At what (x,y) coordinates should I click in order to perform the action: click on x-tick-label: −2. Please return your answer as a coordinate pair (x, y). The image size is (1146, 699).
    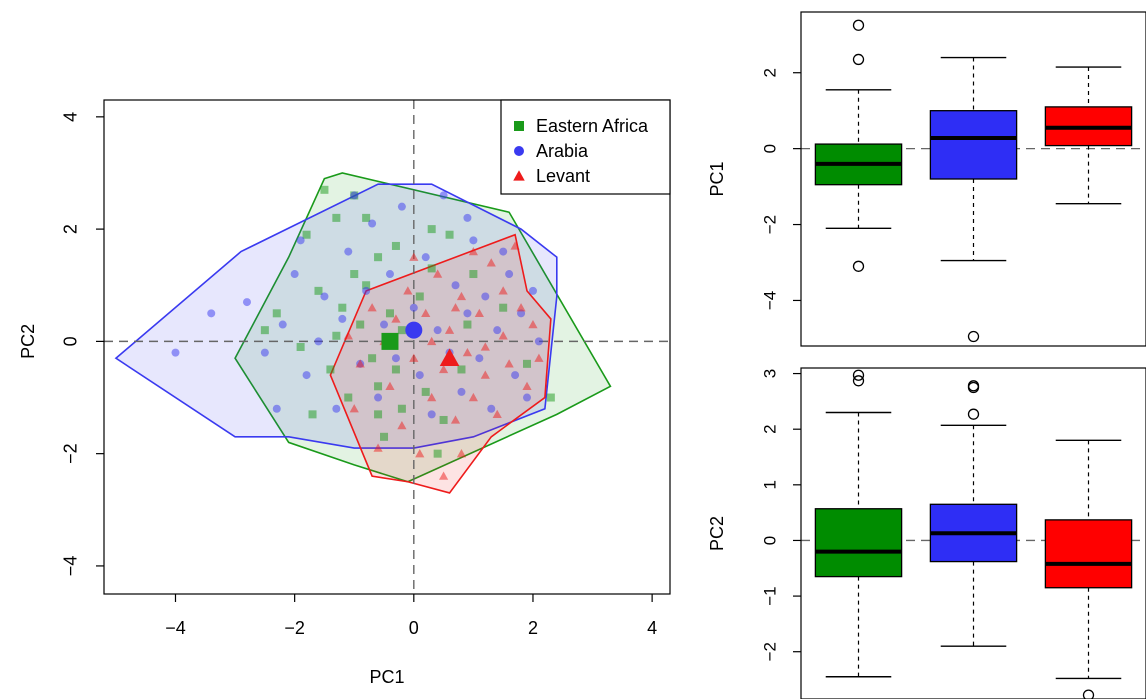
    Looking at the image, I should click on (294, 628).